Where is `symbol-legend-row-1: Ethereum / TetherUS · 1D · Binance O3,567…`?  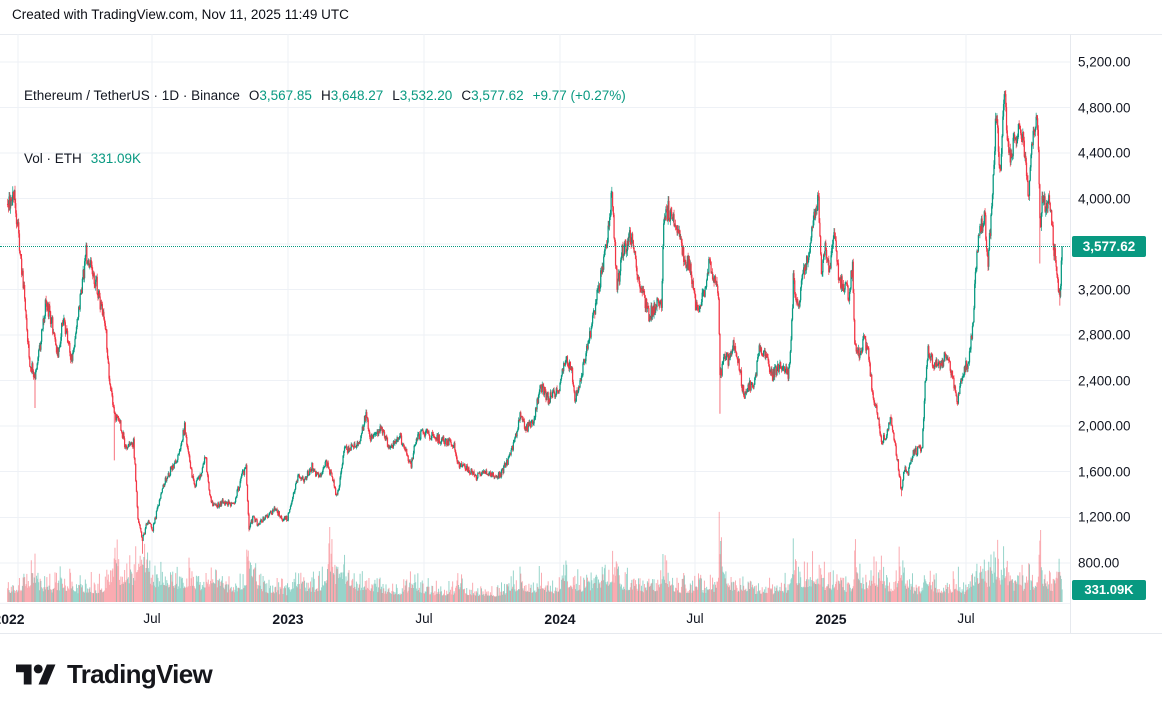 symbol-legend-row-1: Ethereum / TetherUS · 1D · Binance O3,567… is located at coordinates (325, 95).